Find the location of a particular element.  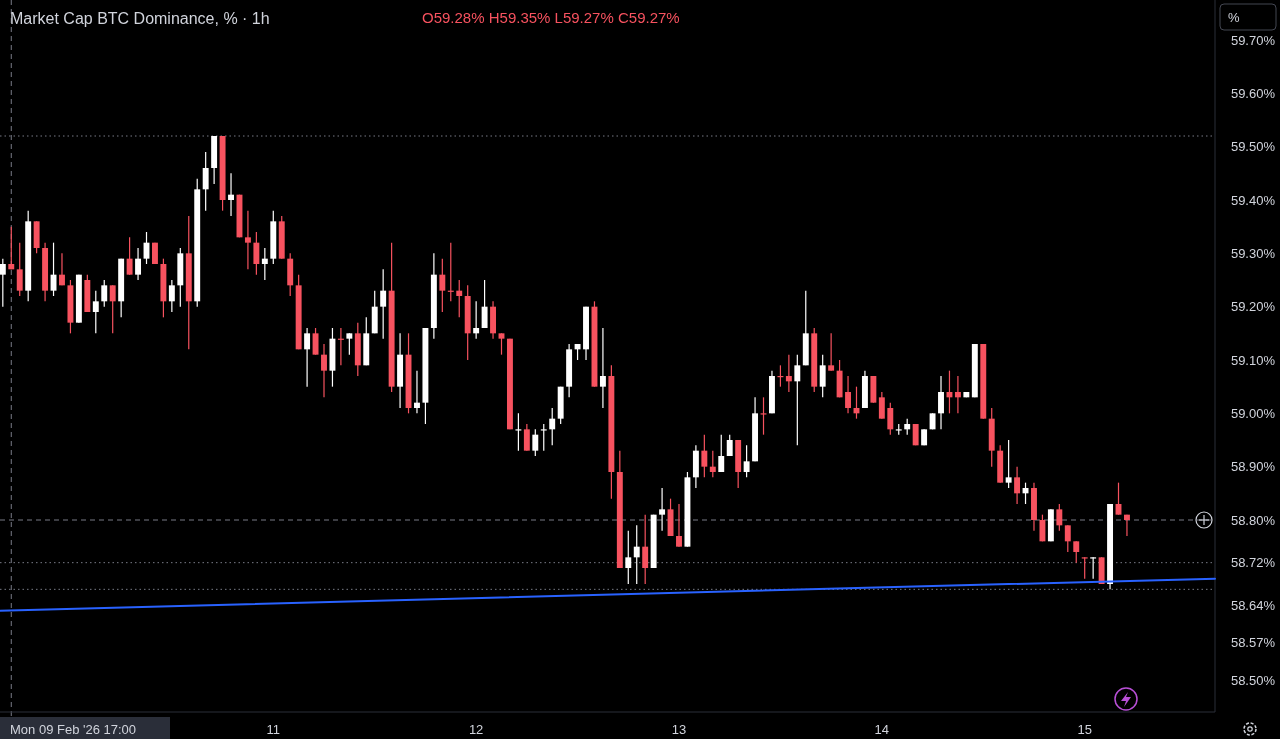

y-tick-label: 59.50% is located at coordinates (1253, 147).